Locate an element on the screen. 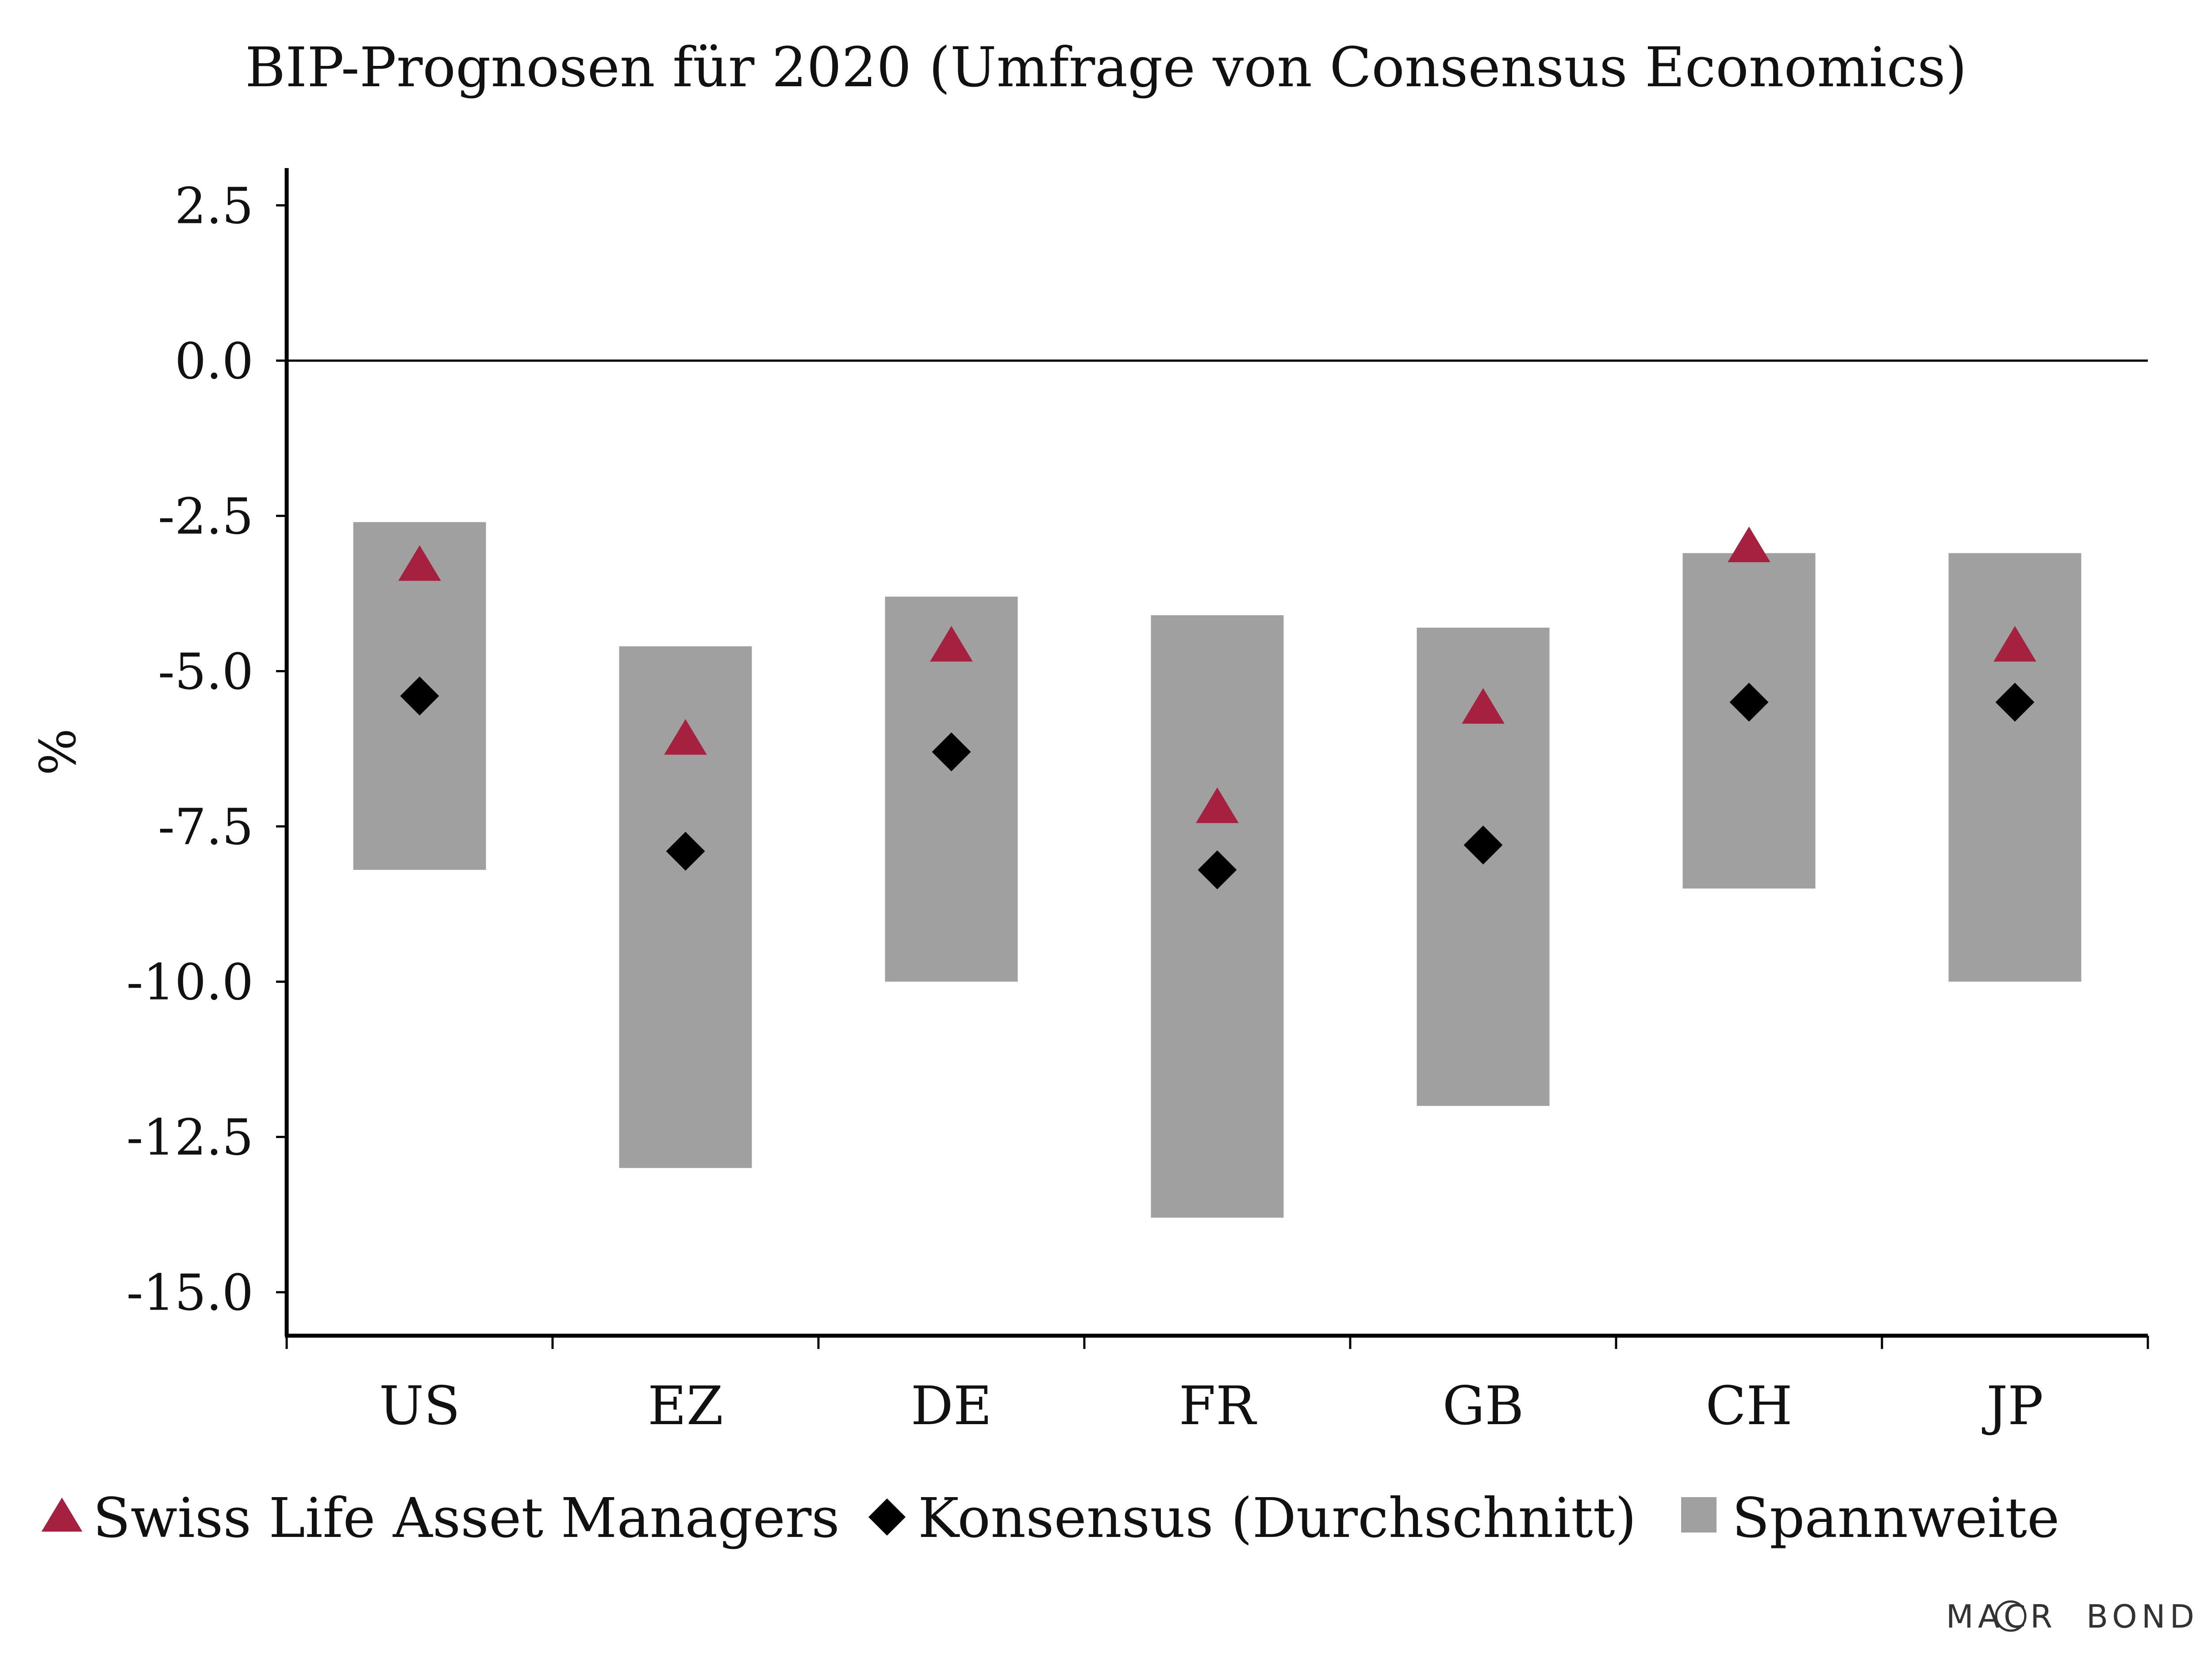  x-tick-label-gb: GB is located at coordinates (1483, 1406).